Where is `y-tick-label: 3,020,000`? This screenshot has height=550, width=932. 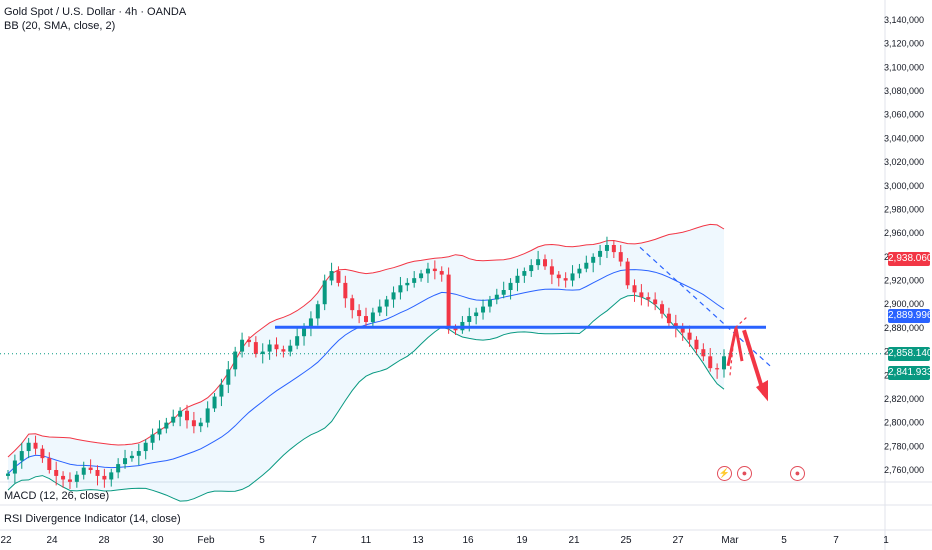
y-tick-label: 3,020,000 is located at coordinates (904, 162).